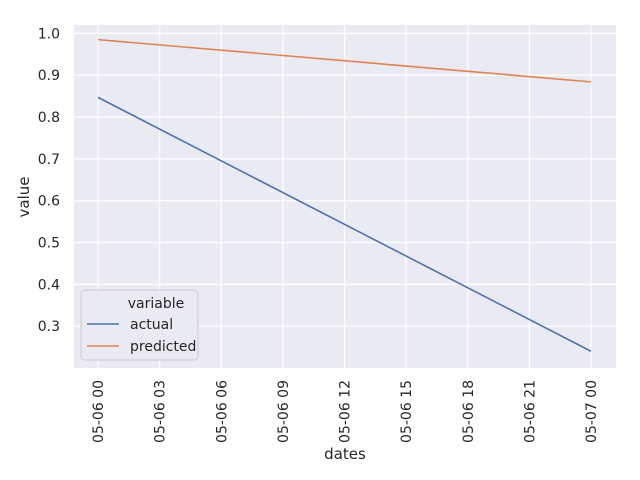  I want to click on legend-box, so click(139, 325).